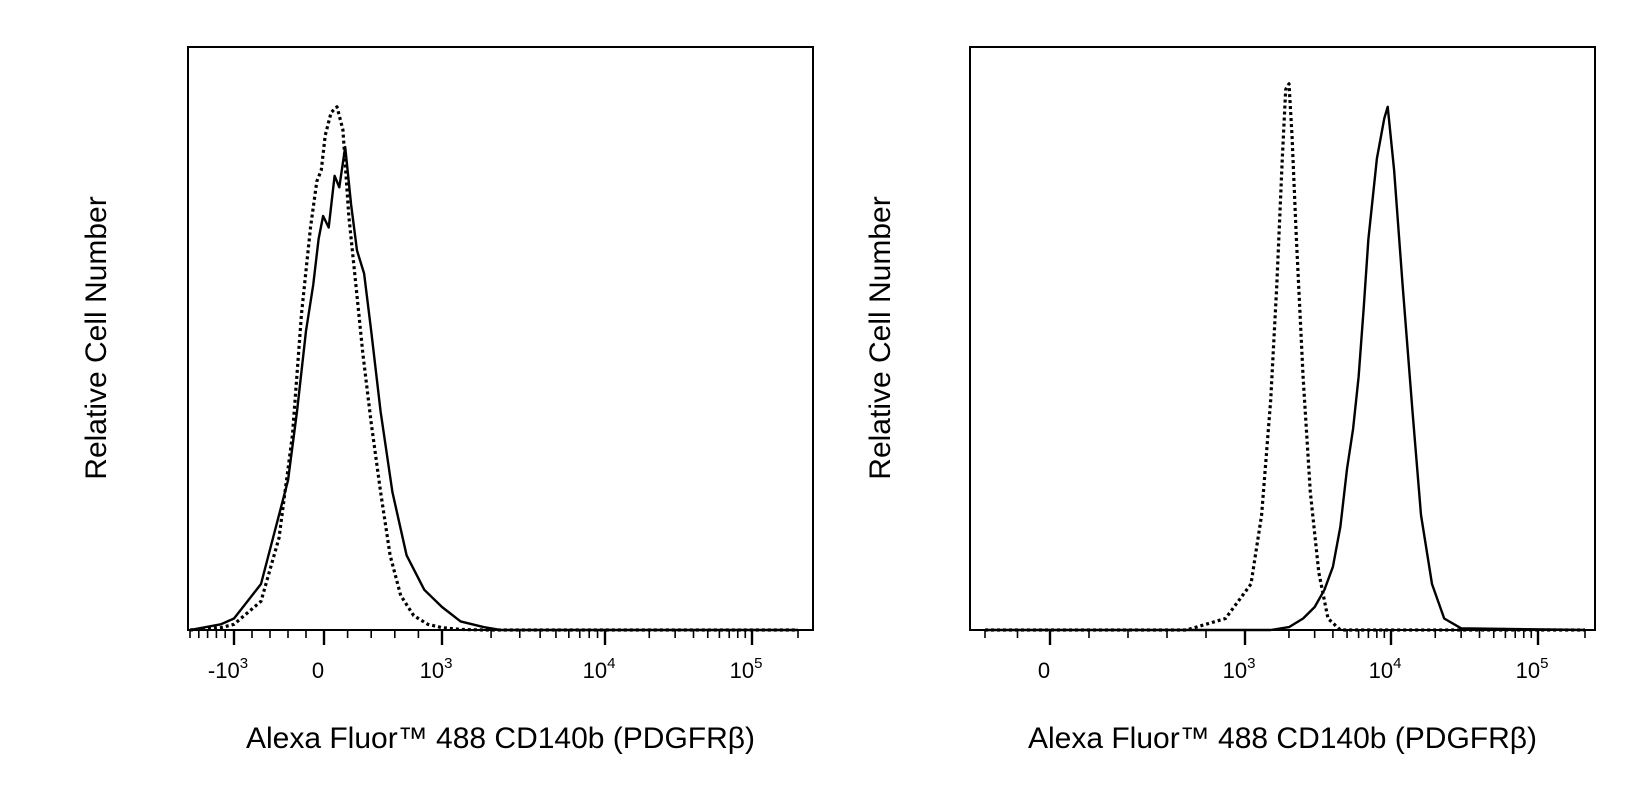 Image resolution: width=1652 pixels, height=802 pixels. Describe the element at coordinates (228, 669) in the screenshot. I see `x-tick-label: -103` at that location.